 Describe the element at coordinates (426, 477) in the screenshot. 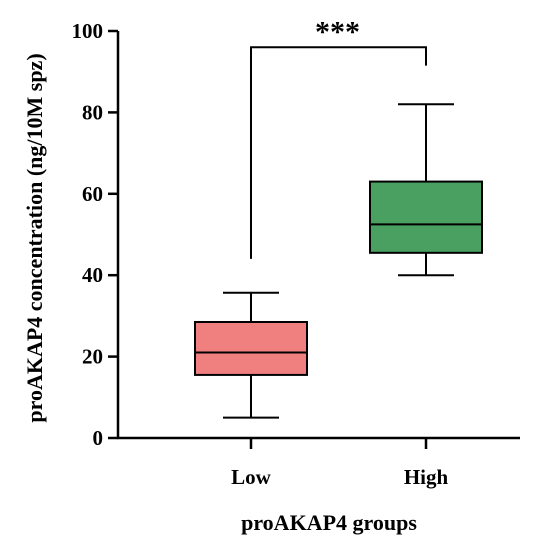

I see `x-tick-label-high: High` at that location.